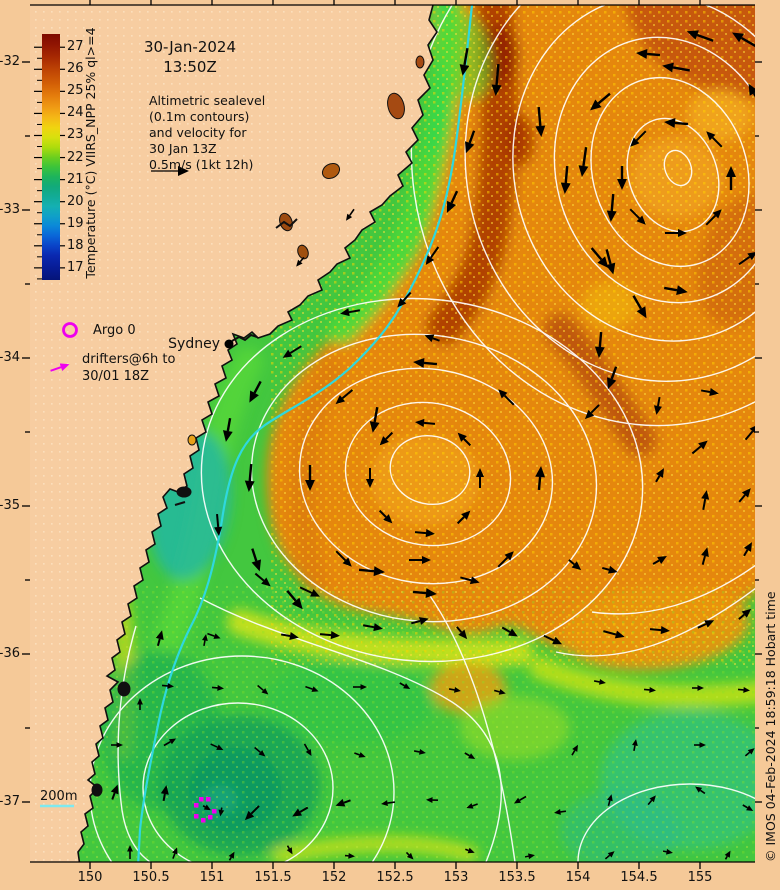  Describe the element at coordinates (10, 505) in the screenshot. I see `y-axis-tick-label: -35` at that location.